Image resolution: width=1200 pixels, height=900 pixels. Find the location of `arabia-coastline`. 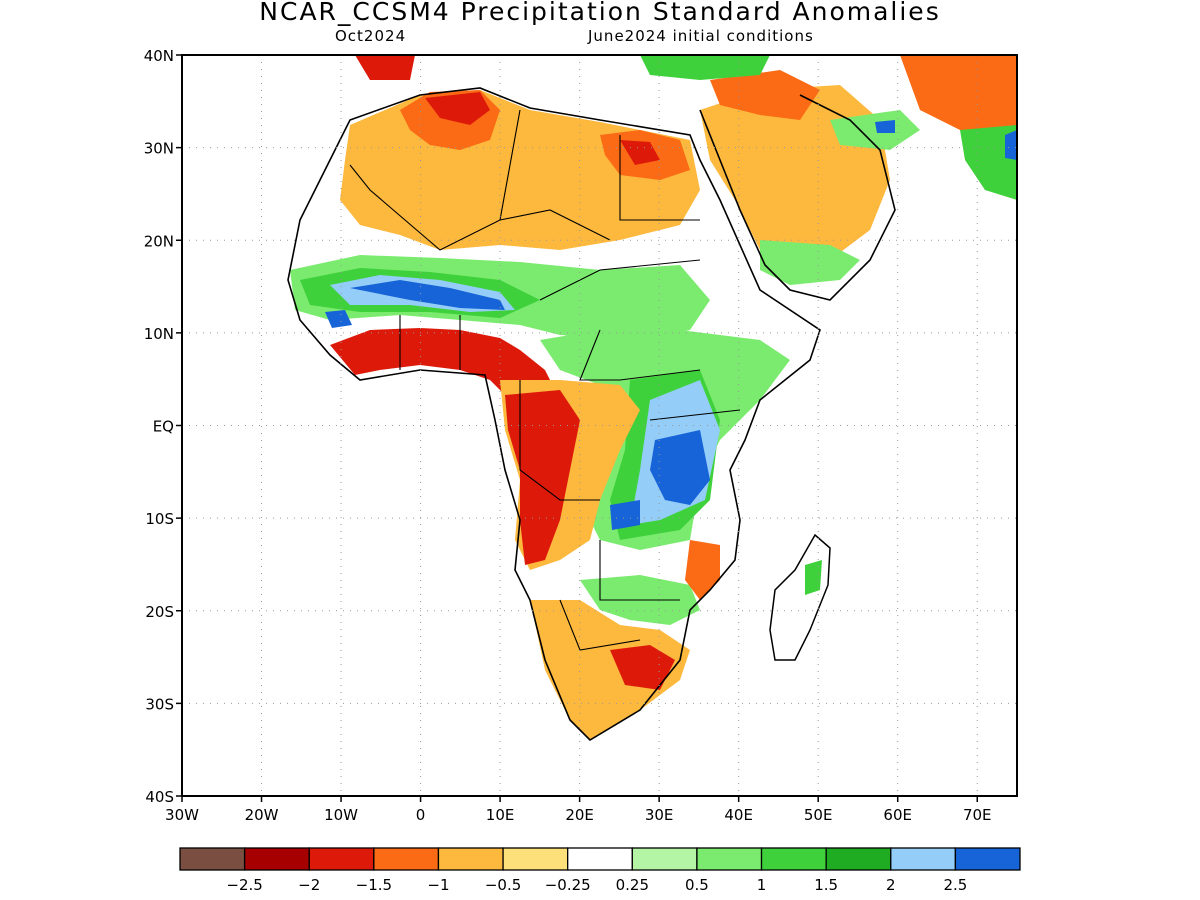

arabia-coastline is located at coordinates (797, 197).